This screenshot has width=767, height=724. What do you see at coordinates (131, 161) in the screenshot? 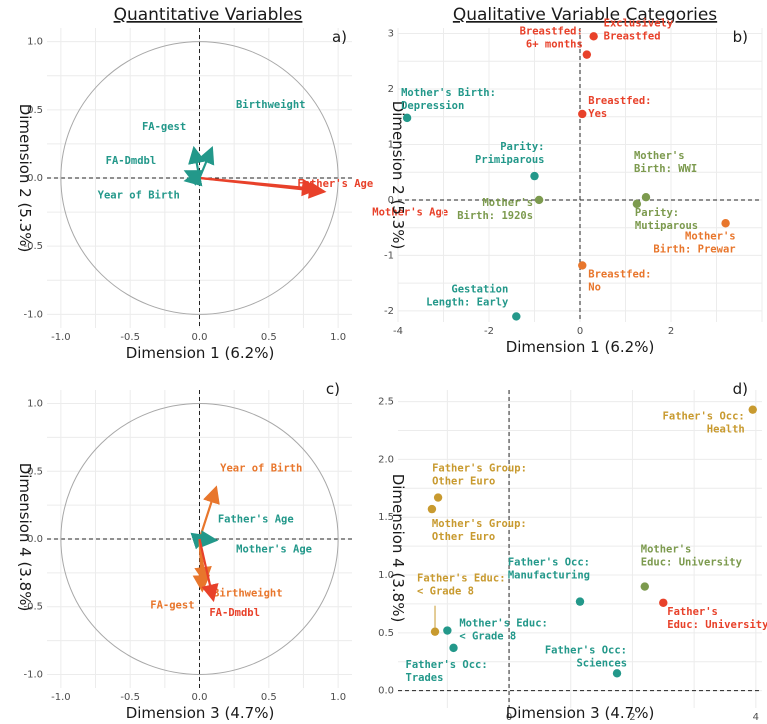
I see `arrow-label-fa-dmdbl: FA-Dmdbl` at bounding box center [131, 161].